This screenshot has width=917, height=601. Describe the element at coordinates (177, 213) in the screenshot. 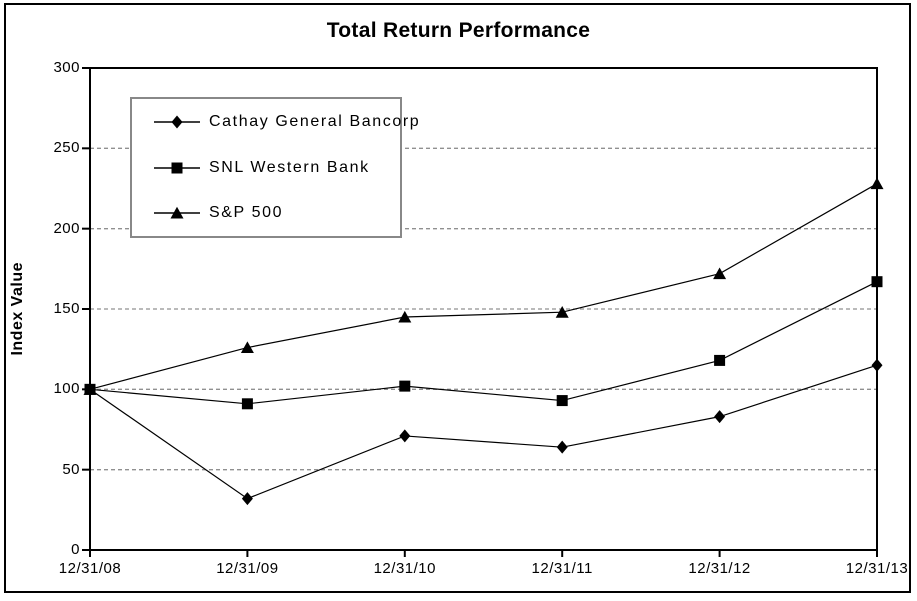

I see `triangle-marker-icon` at that location.